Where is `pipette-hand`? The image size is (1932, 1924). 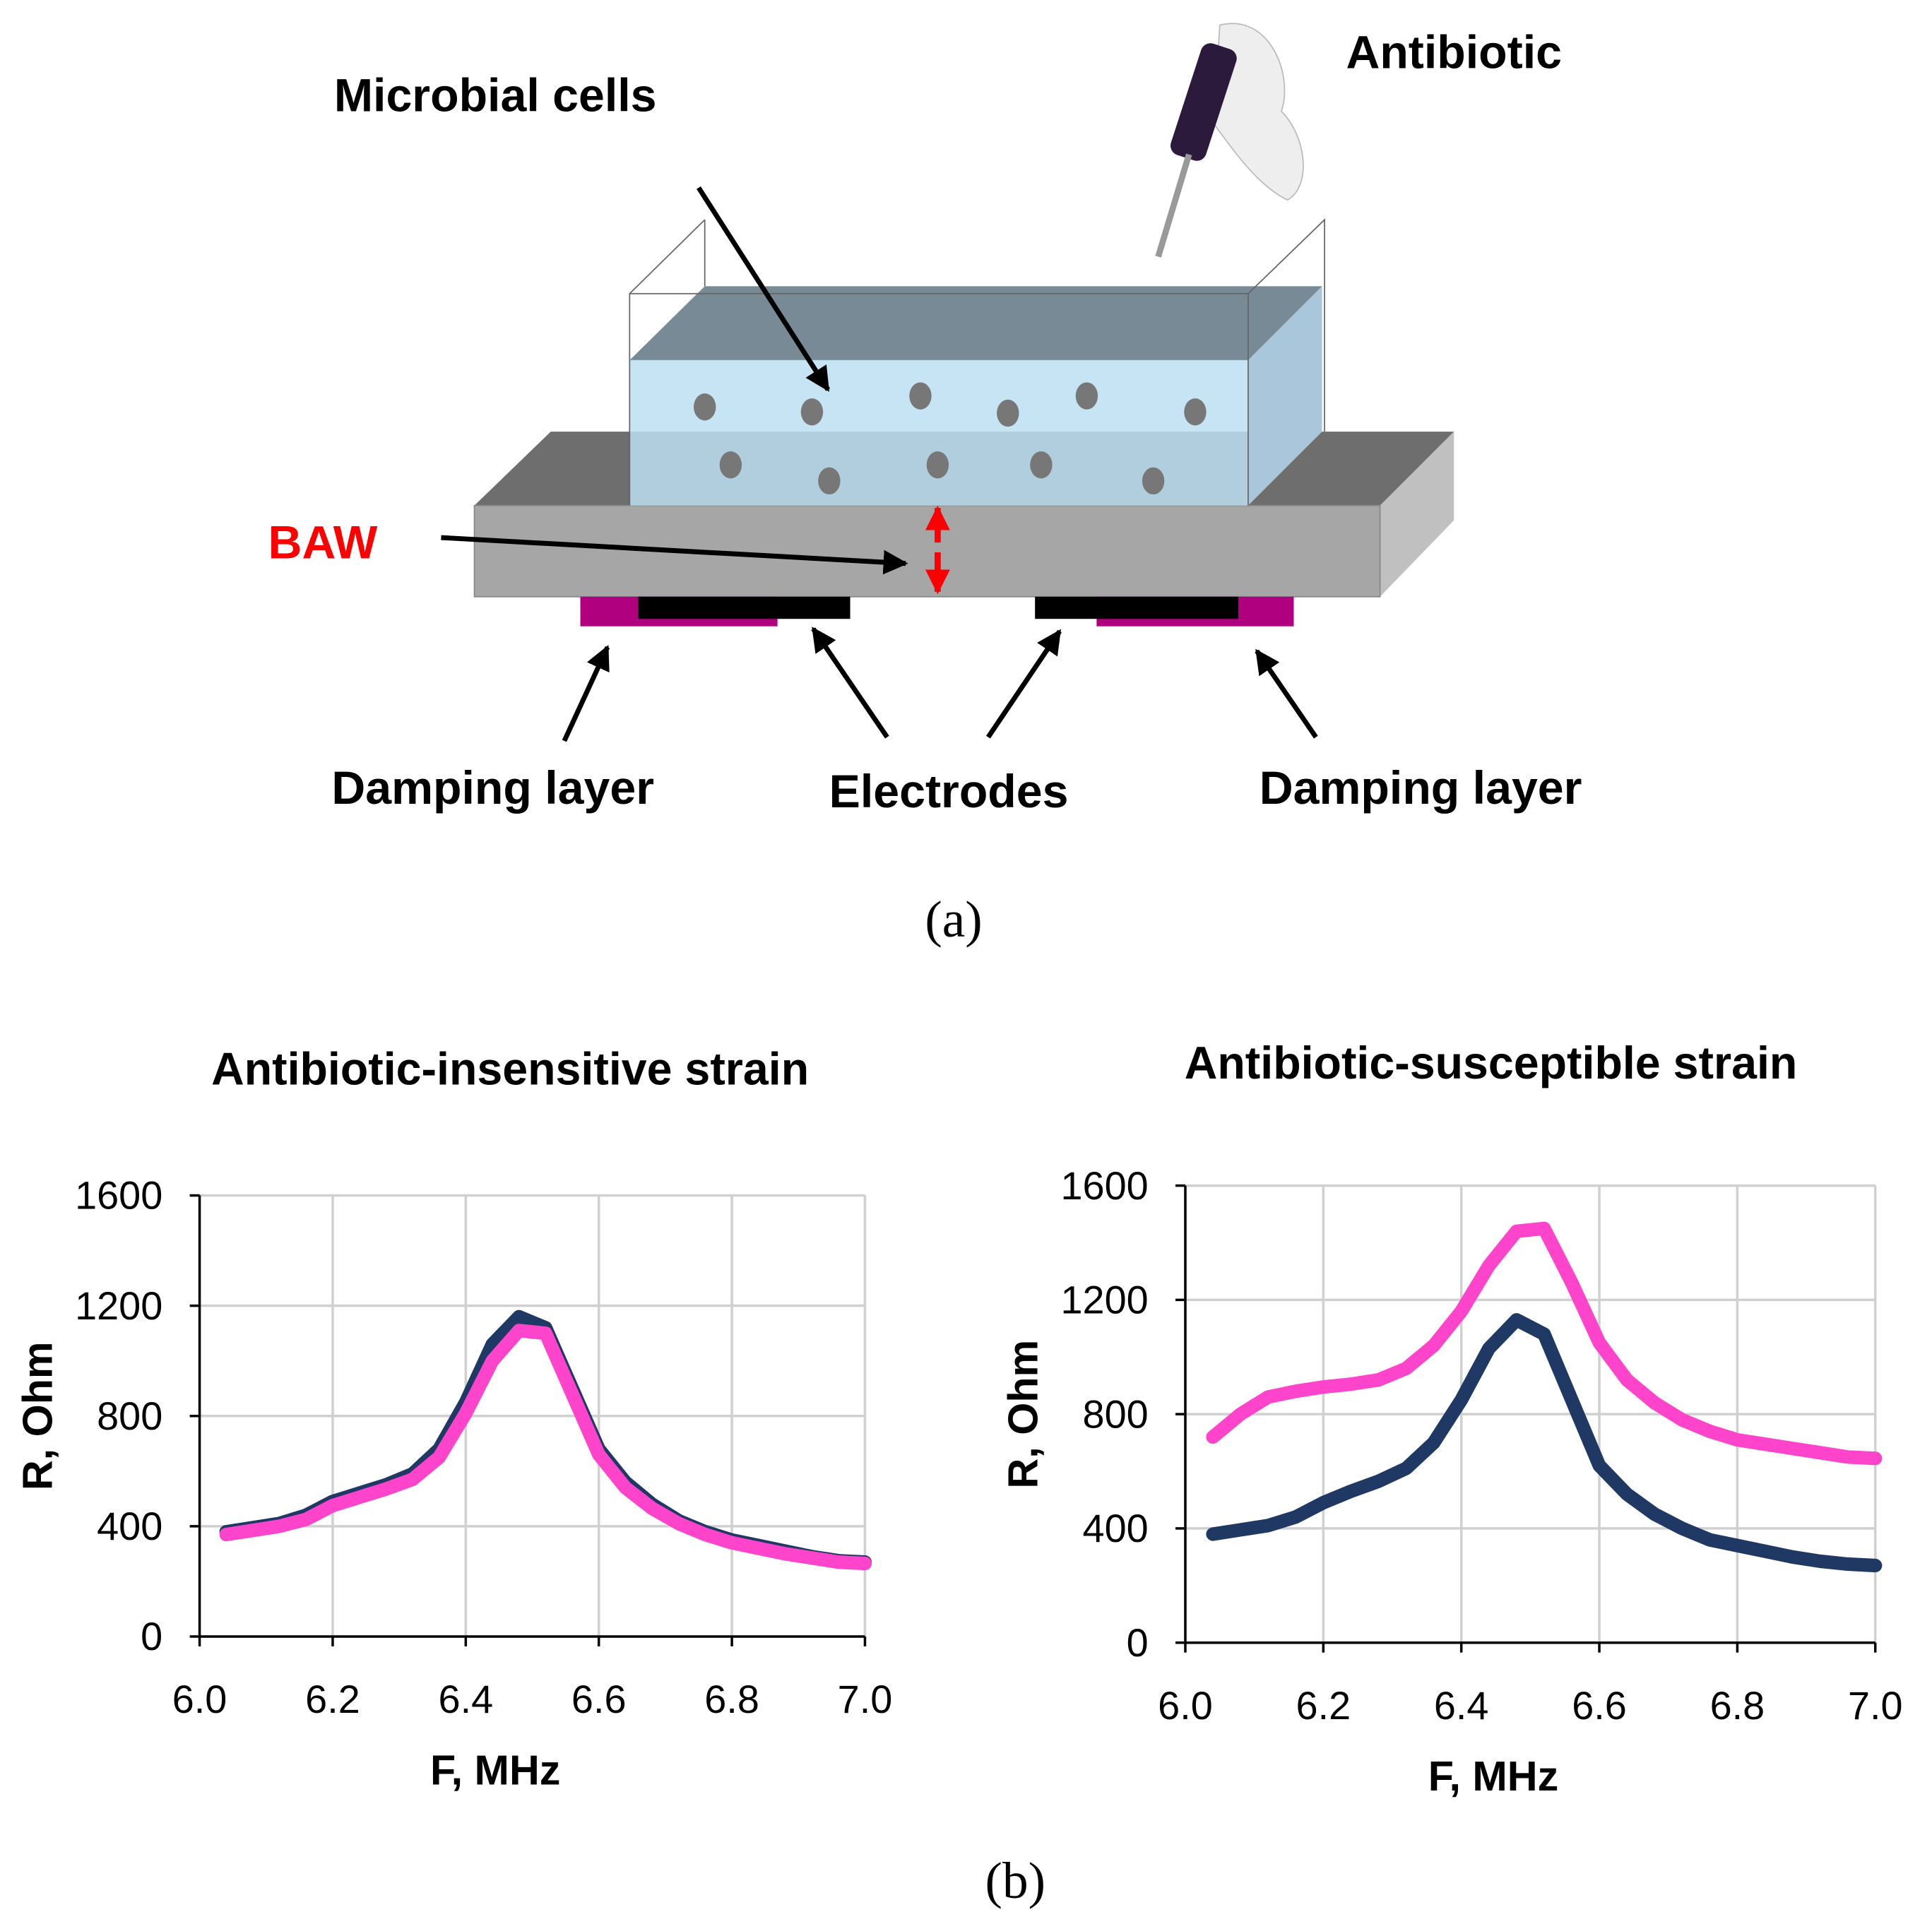 pipette-hand is located at coordinates (1229, 140).